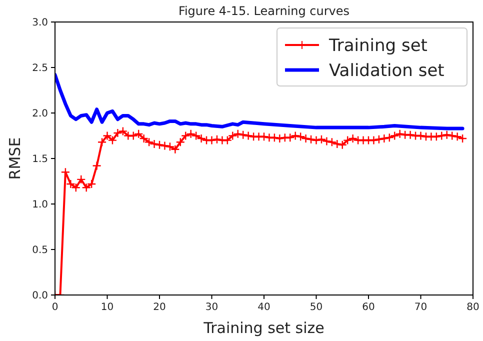  What do you see at coordinates (316, 307) in the screenshot?
I see `x-tick-label: 50` at bounding box center [316, 307].